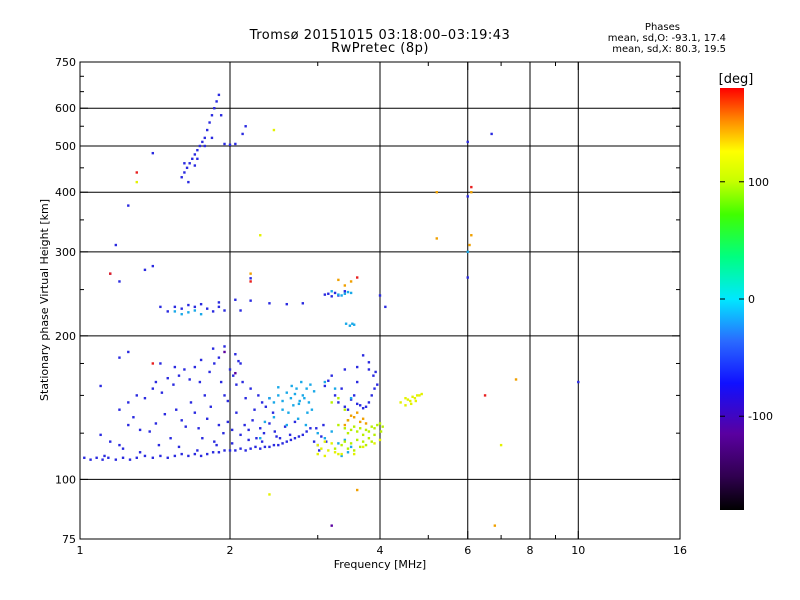 Image resolution: width=800 pixels, height=600 pixels. What do you see at coordinates (760, 416) in the screenshot?
I see `colorbar-tick-label: -100` at bounding box center [760, 416].